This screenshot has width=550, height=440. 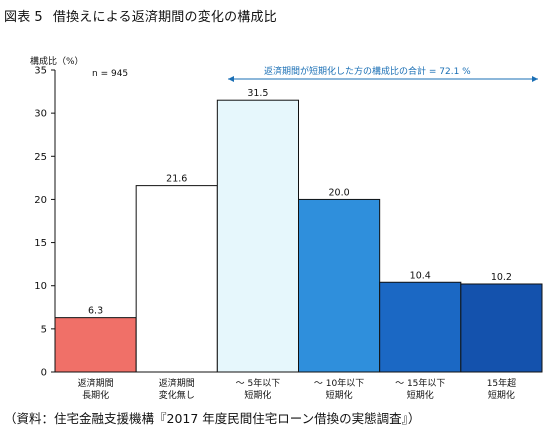 I want to click on x-category-label: ～ 5年以下, so click(x=258, y=383).